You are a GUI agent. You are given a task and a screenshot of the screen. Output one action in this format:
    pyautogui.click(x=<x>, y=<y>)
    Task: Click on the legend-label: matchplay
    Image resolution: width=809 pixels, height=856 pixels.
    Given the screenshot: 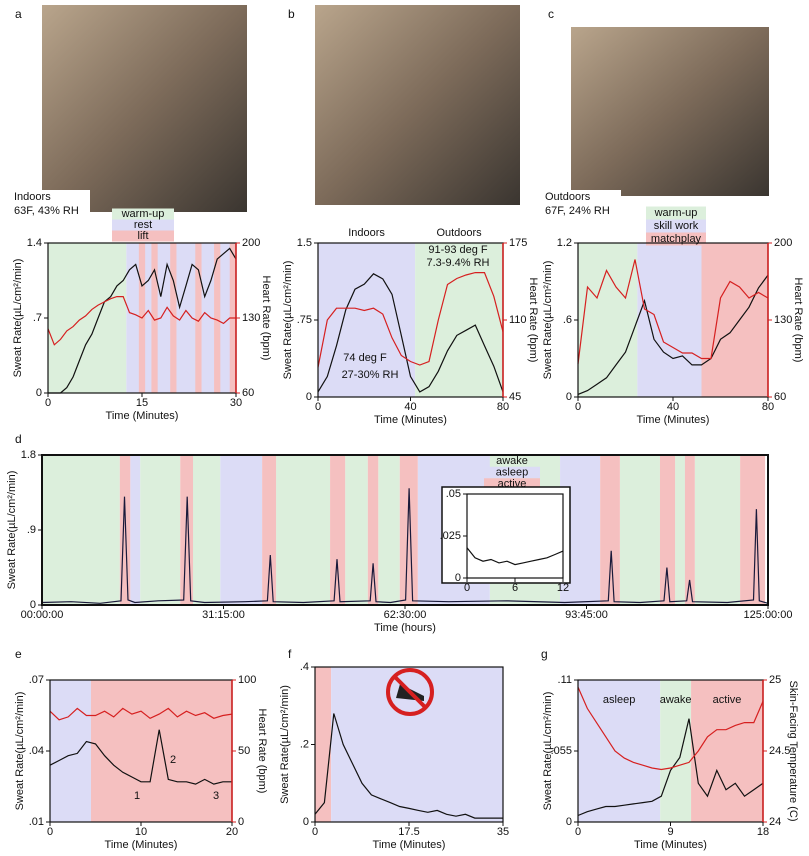 What is the action you would take?
    pyautogui.click(x=676, y=239)
    